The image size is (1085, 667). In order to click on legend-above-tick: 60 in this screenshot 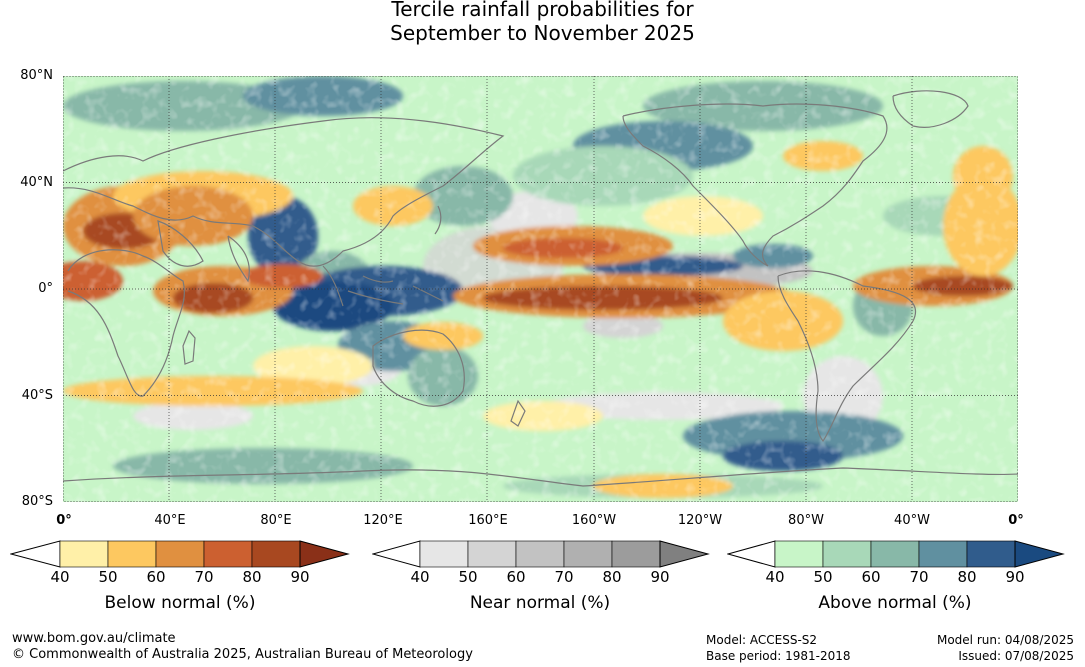, I will do `click(871, 577)`.